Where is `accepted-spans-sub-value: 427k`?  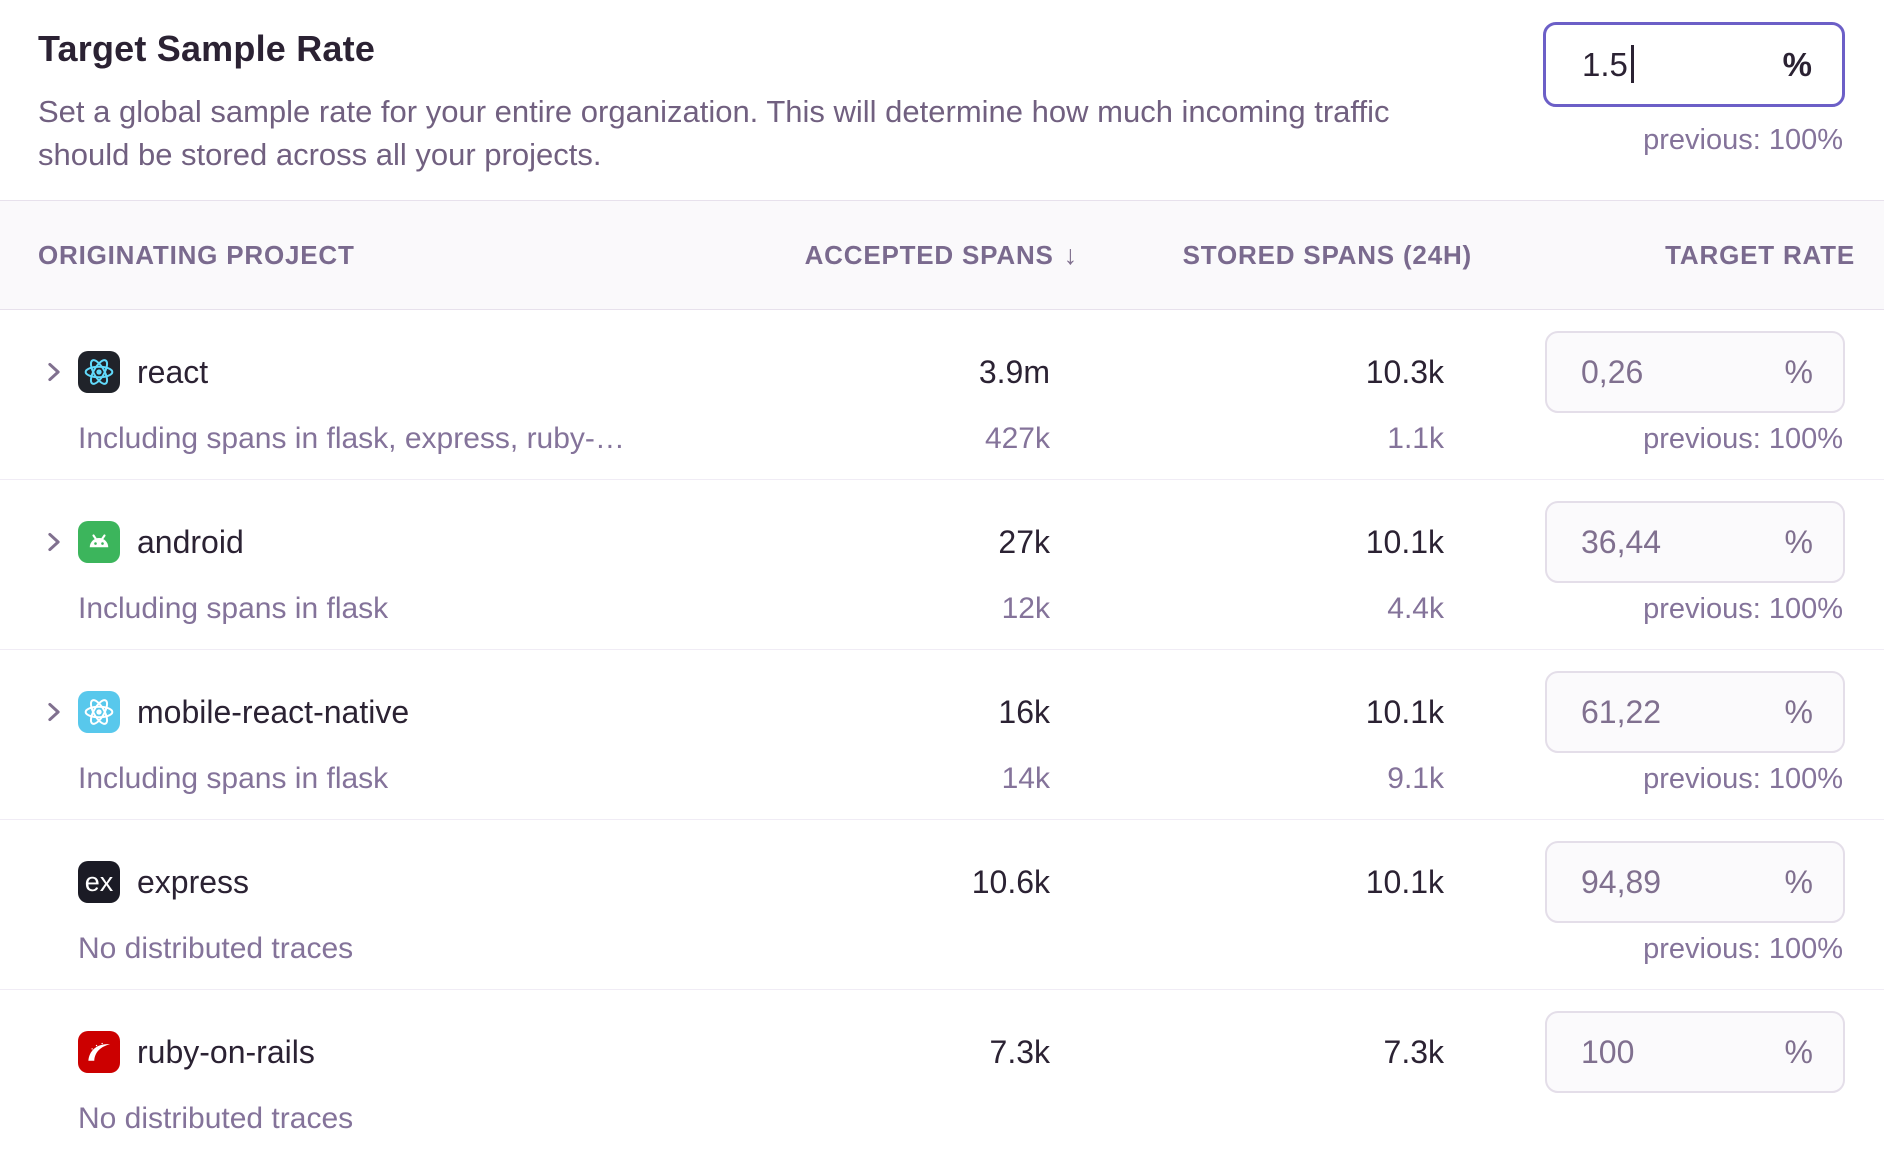 accepted-spans-sub-value: 427k is located at coordinates (1017, 438).